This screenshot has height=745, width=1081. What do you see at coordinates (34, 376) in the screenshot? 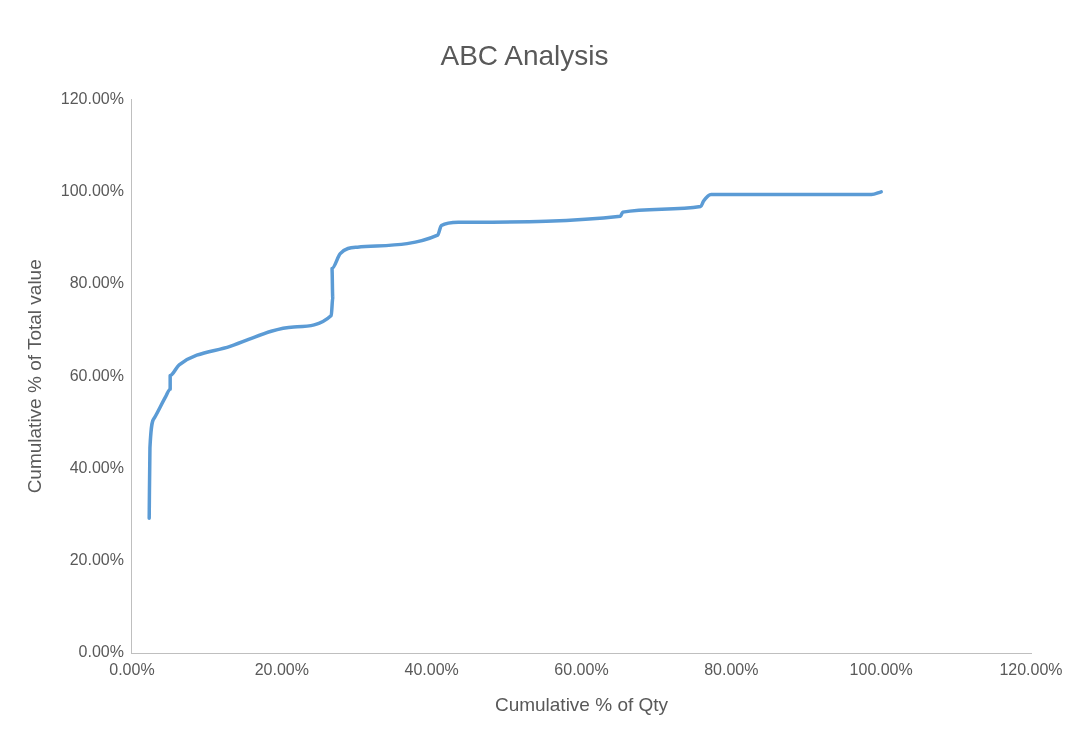
I see `y-axis-title: Cumulative % of Total value` at bounding box center [34, 376].